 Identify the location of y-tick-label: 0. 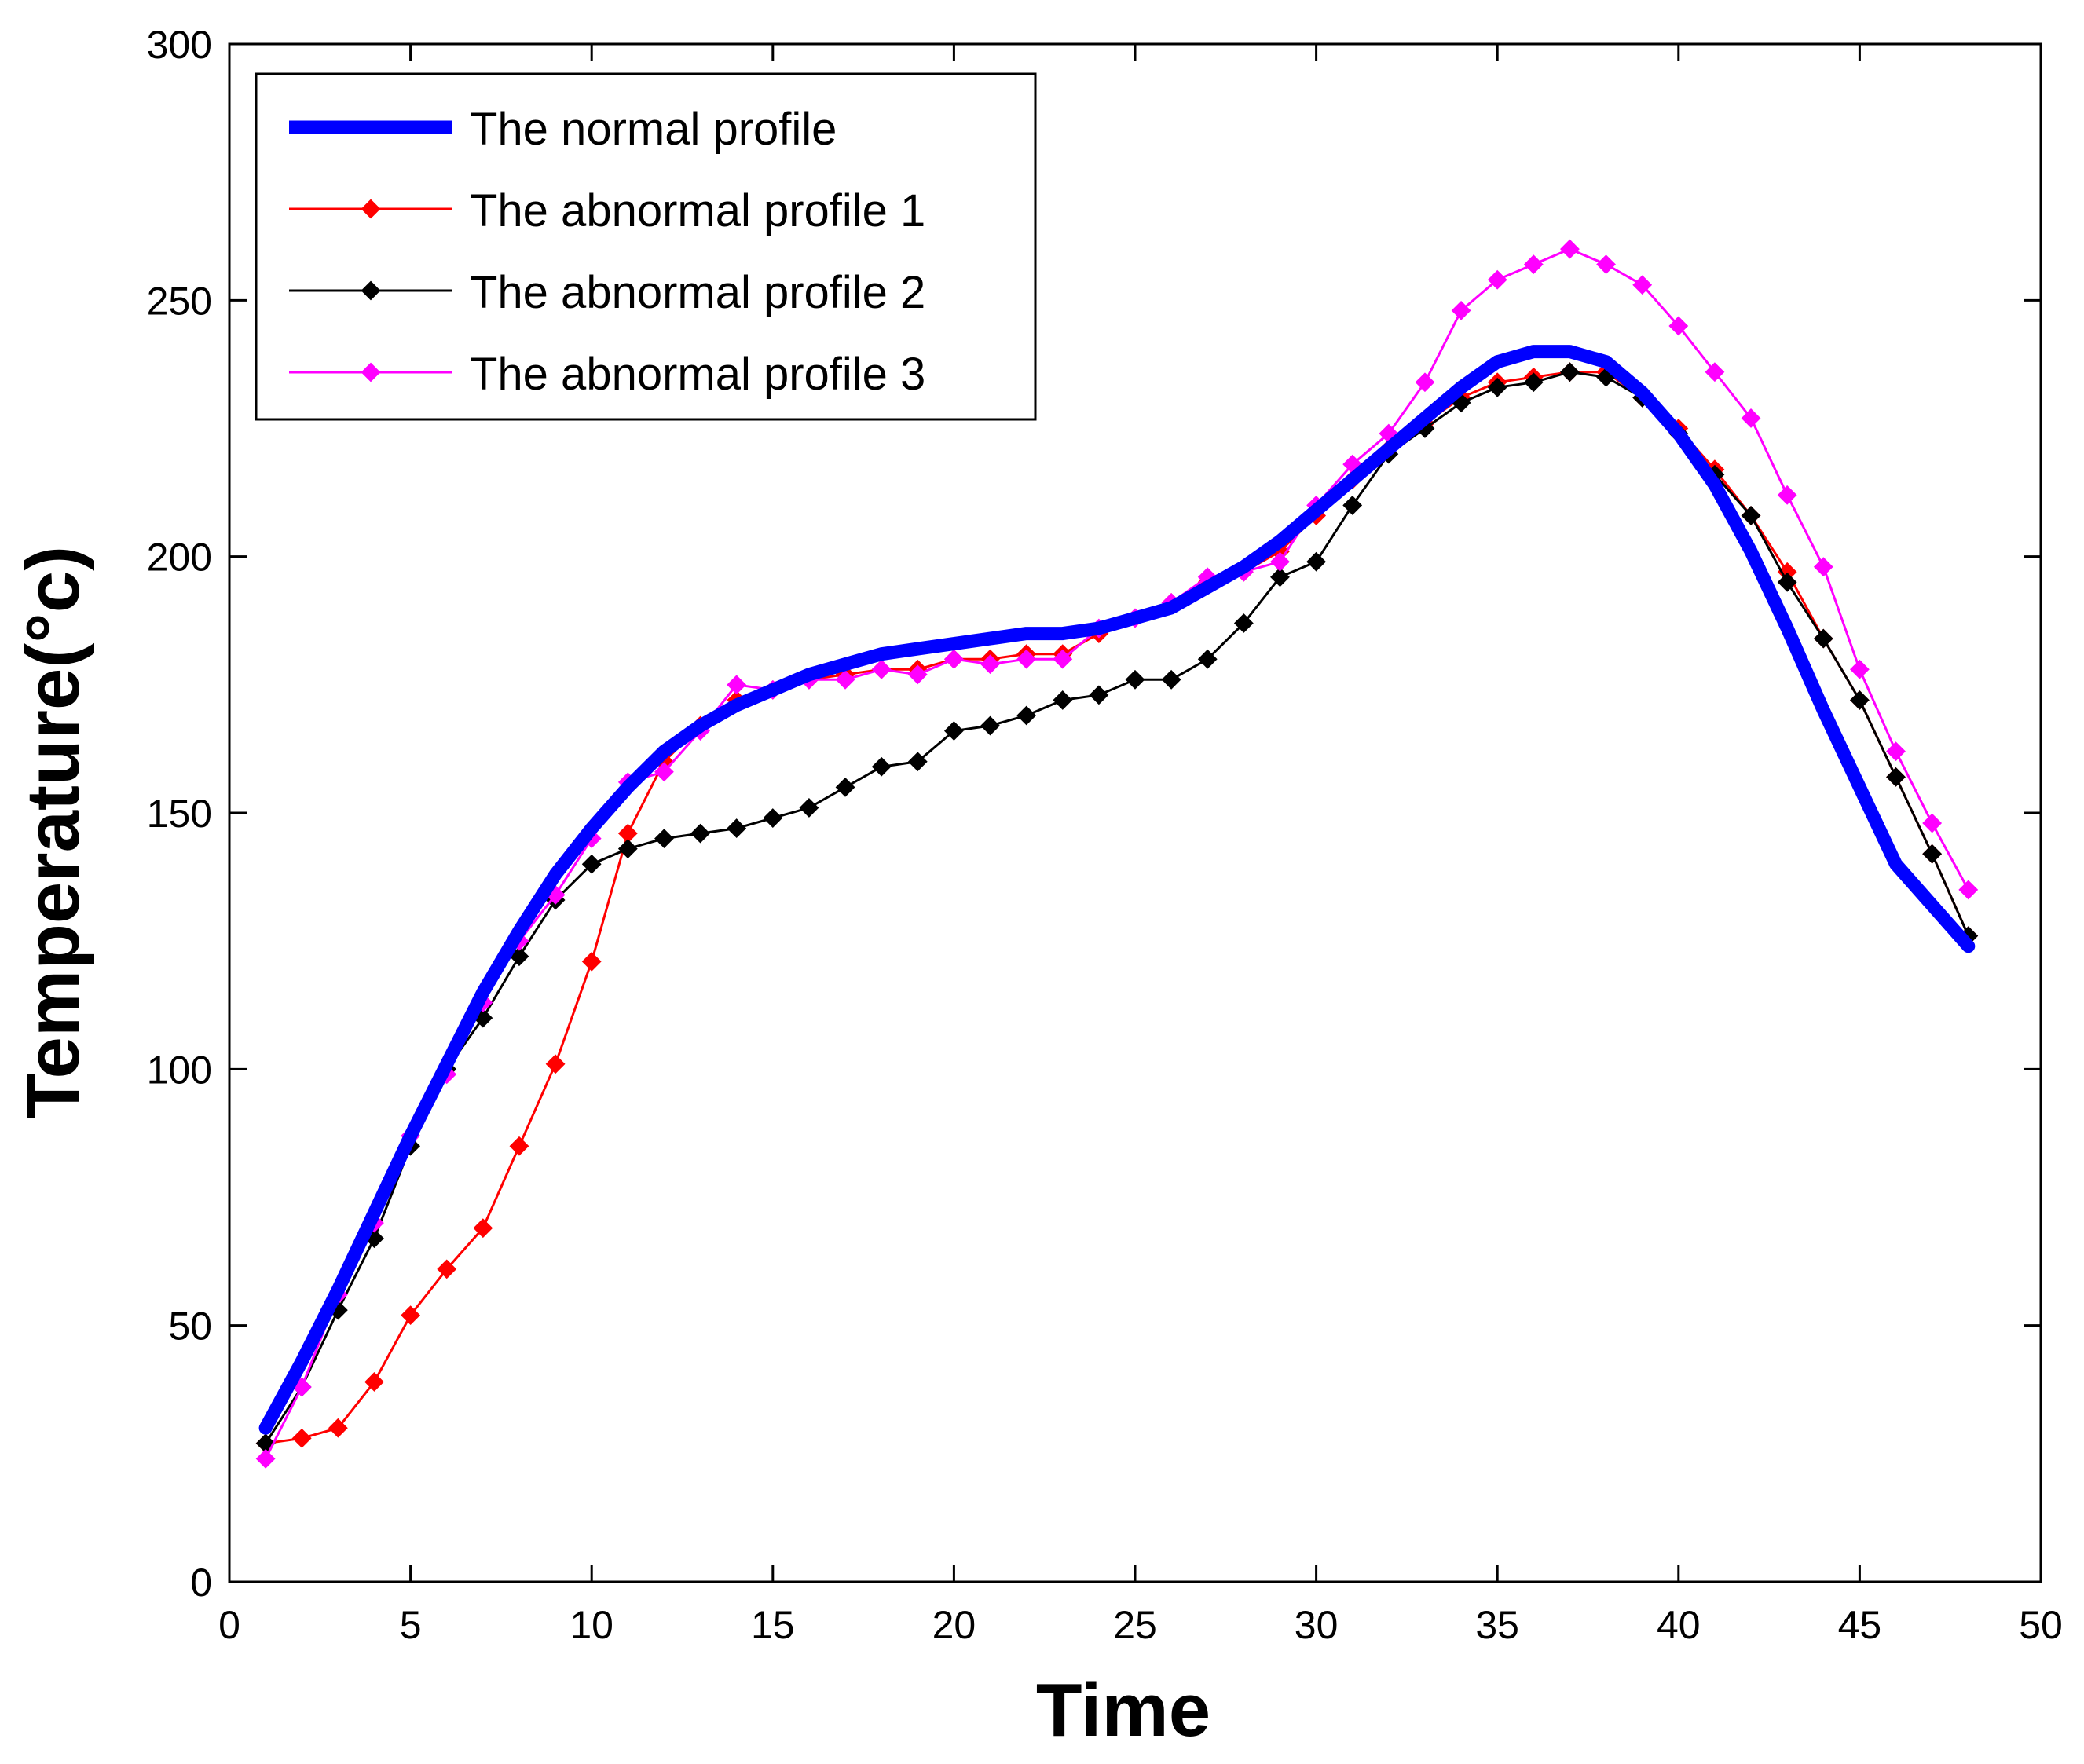
(201, 1583).